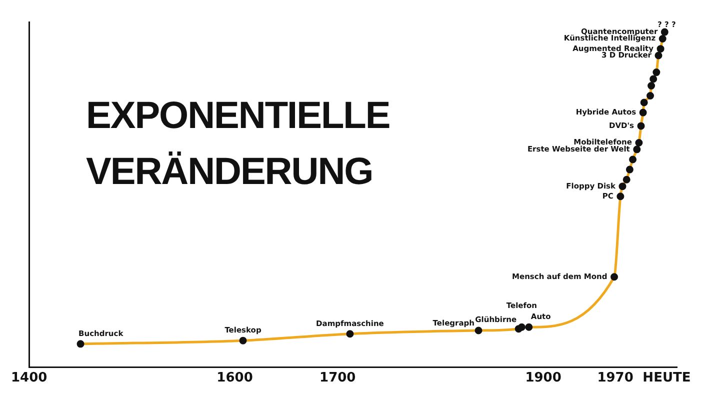 The height and width of the screenshot is (397, 705). I want to click on x-tick-label: 1600, so click(234, 378).